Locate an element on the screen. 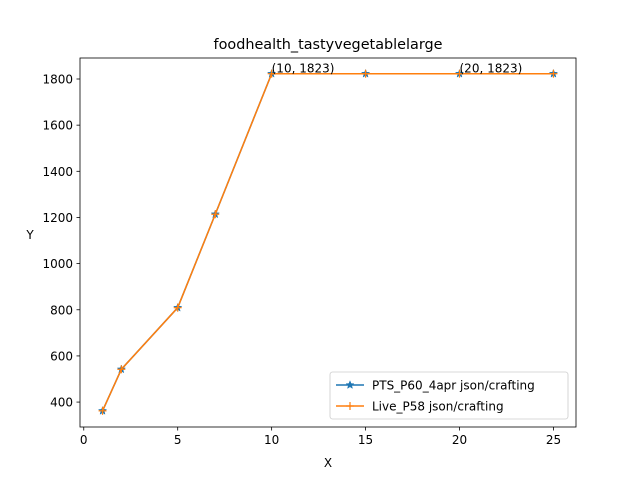 Image resolution: width=640 pixels, height=484 pixels. x-tick-label: 10 is located at coordinates (271, 440).